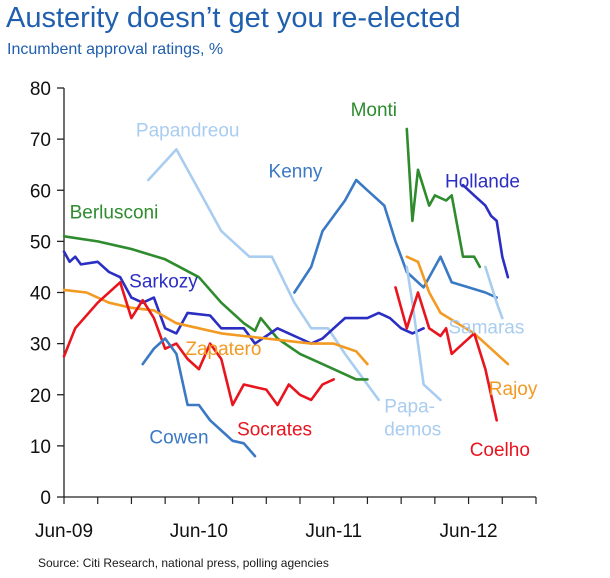 The width and height of the screenshot is (610, 578). Describe the element at coordinates (274, 430) in the screenshot. I see `series-label-socrates: Socrates` at that location.